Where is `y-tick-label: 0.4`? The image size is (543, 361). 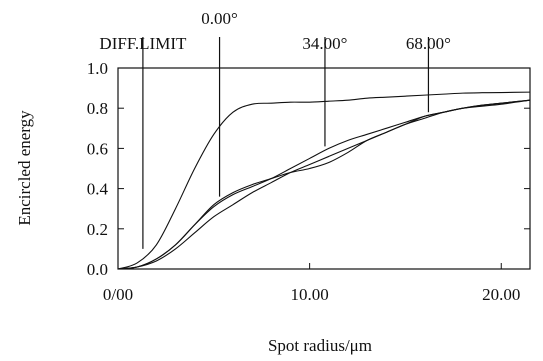 y-tick-label: 0.4 is located at coordinates (98, 189).